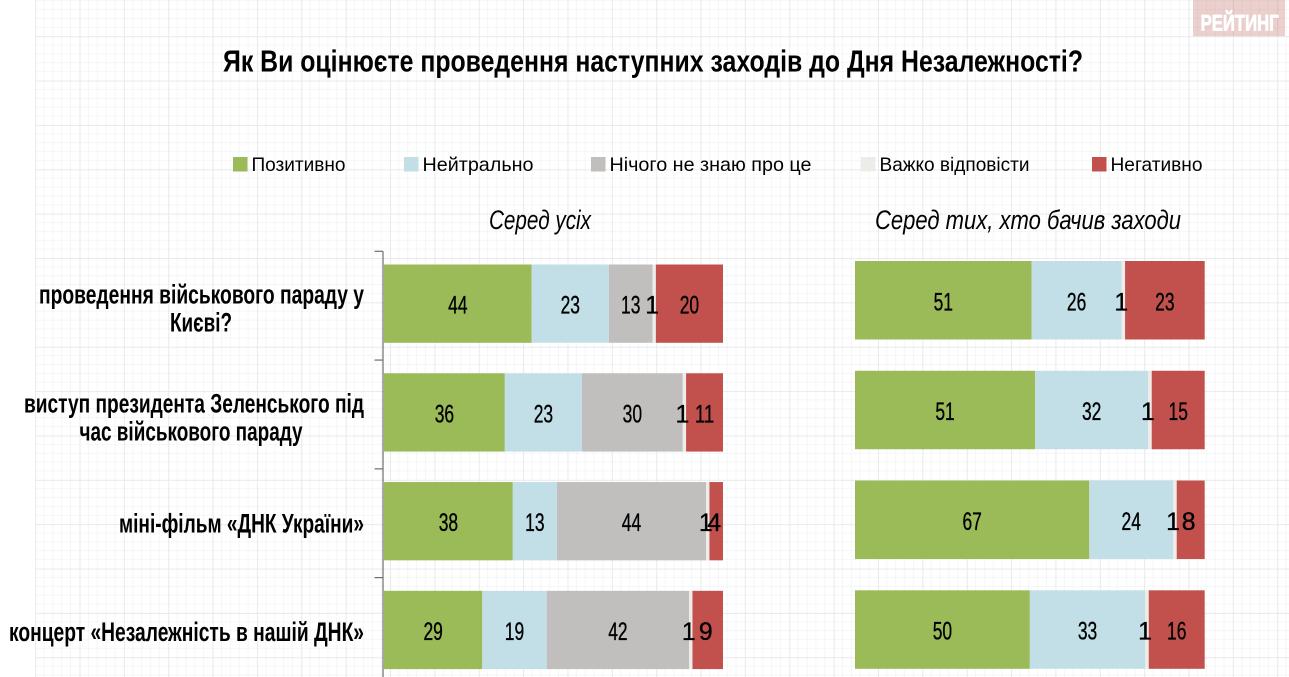 The width and height of the screenshot is (1289, 677). What do you see at coordinates (444, 414) in the screenshot?
I see `svg-text: 36` at bounding box center [444, 414].